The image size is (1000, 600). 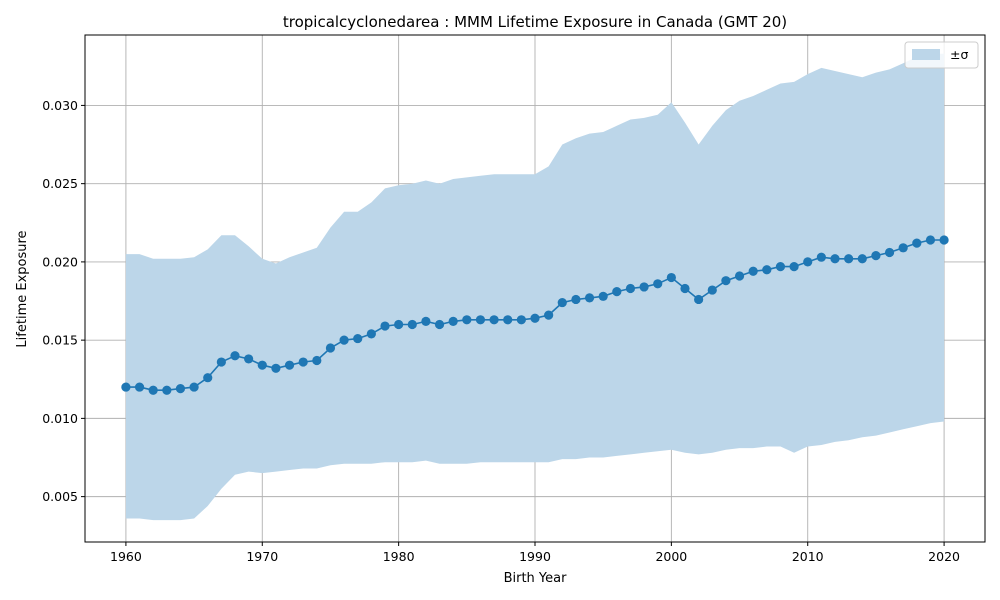 I want to click on x-tick-label: 2020, so click(x=944, y=556).